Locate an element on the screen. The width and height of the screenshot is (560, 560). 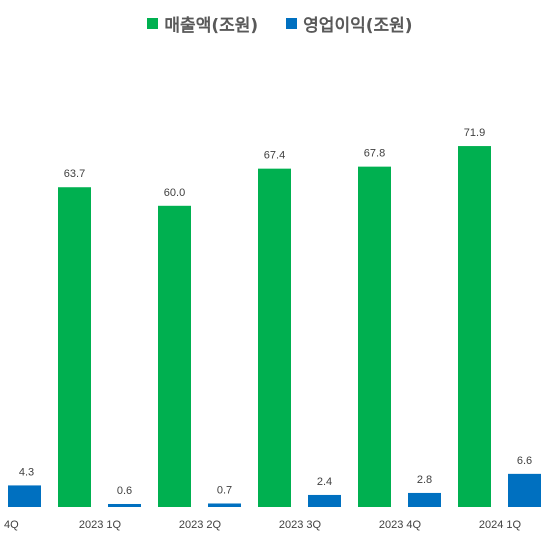
data-label-revenue-3: 67.4 is located at coordinates (274, 156).